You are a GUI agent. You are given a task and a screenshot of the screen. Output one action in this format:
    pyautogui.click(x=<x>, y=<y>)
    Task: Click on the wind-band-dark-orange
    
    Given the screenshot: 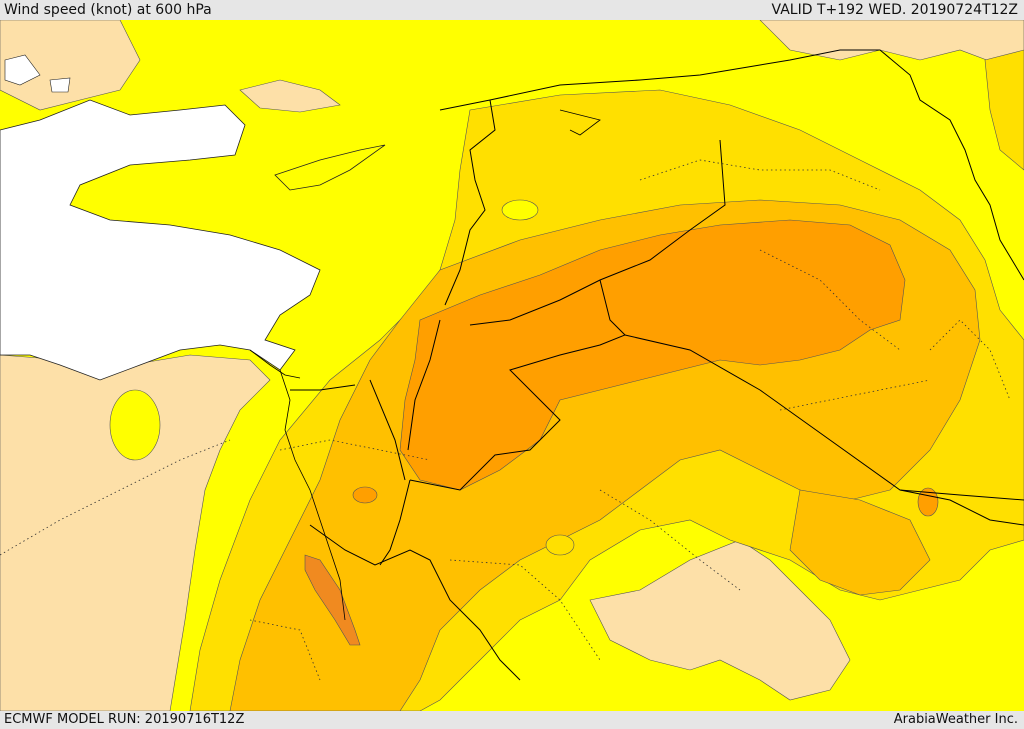 What is the action you would take?
    pyautogui.click(x=332, y=600)
    